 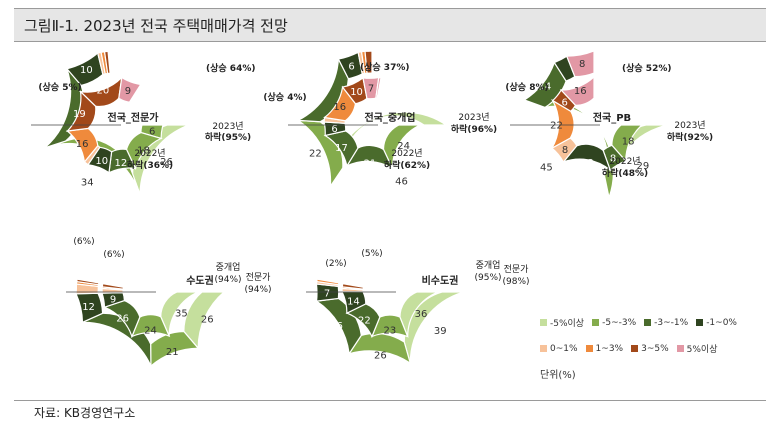 I want to click on inner-summary-label: 하락(48%), so click(x=625, y=173).